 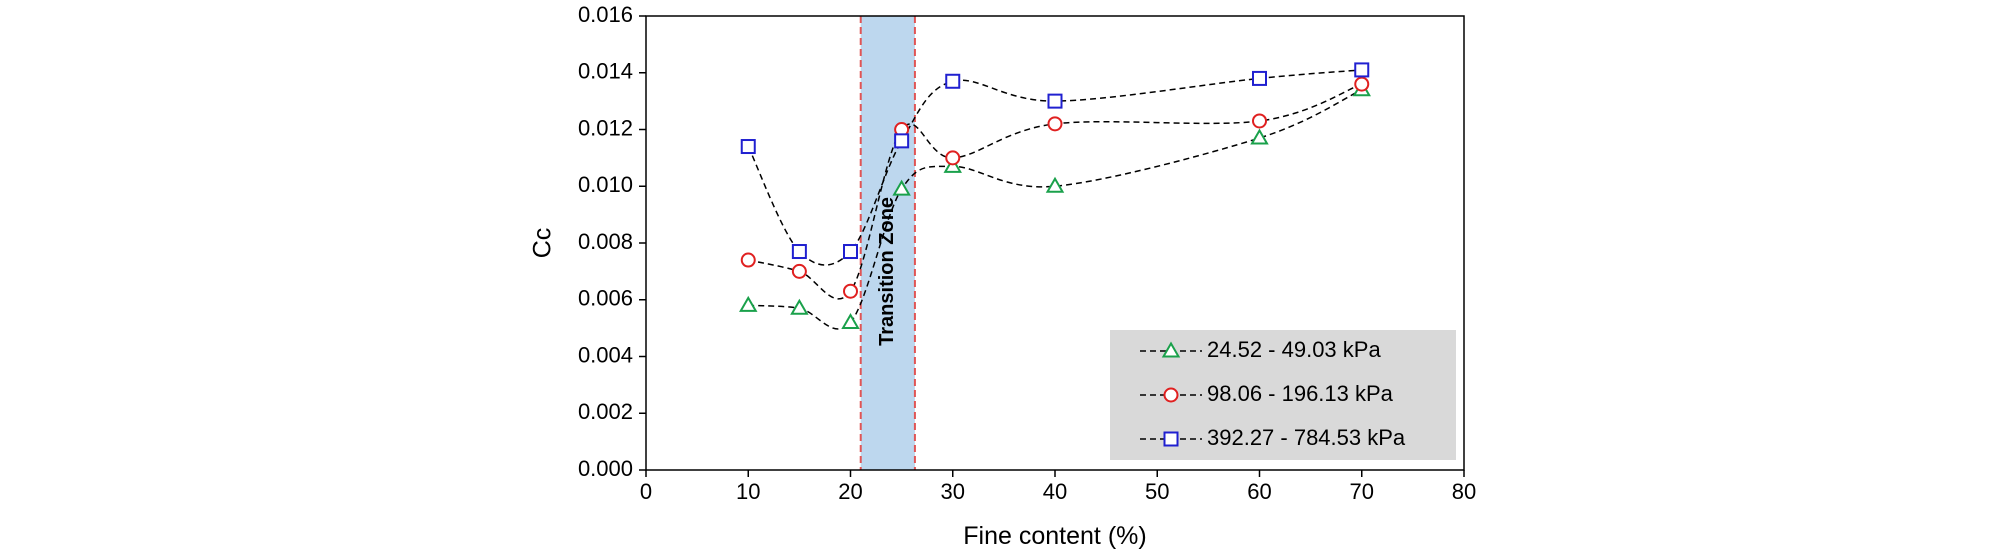 I want to click on x-tick-label: 70, so click(x=1362, y=491).